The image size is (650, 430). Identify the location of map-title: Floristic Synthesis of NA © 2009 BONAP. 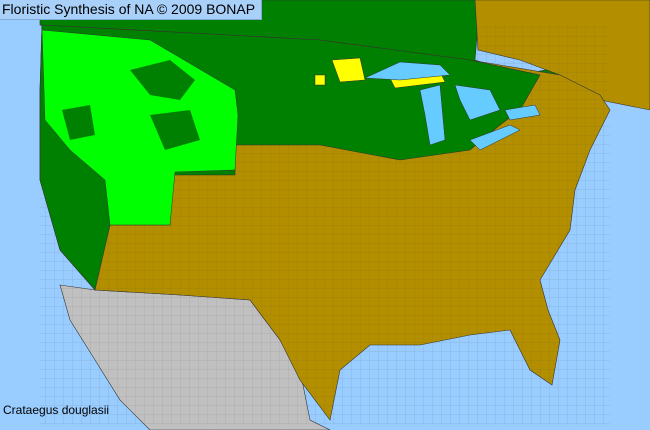
(131, 10).